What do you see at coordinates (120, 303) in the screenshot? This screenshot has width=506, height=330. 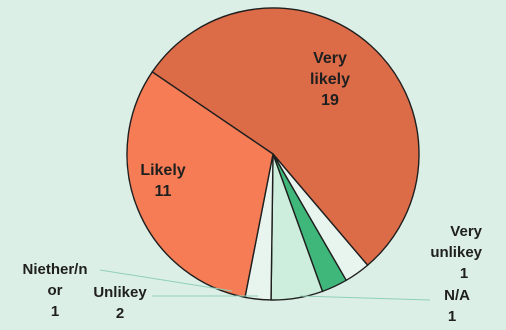 I see `label-unlikey: Unlikey 2` at bounding box center [120, 303].